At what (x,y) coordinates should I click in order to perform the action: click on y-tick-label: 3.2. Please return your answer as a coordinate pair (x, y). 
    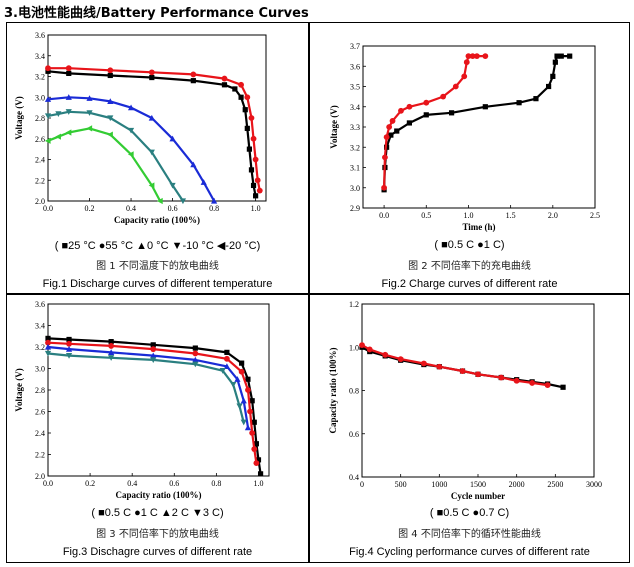
    Looking at the image, I should click on (355, 147).